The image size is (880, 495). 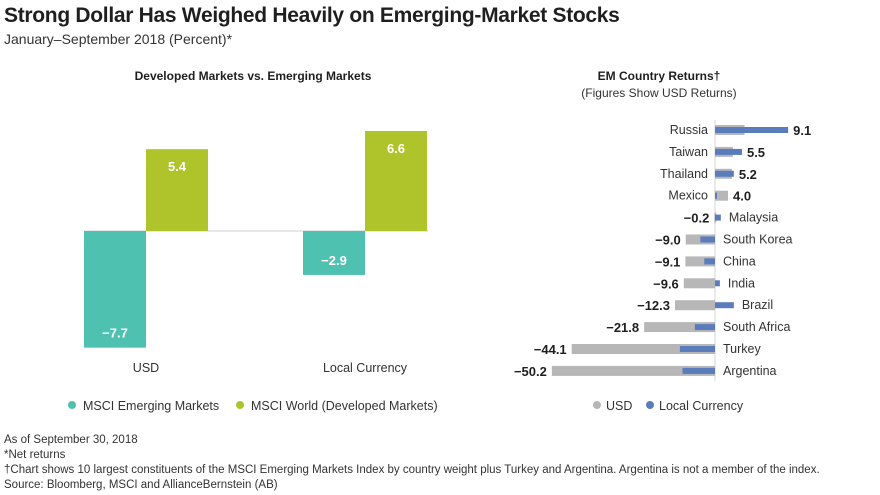 What do you see at coordinates (742, 196) in the screenshot?
I see `usd-value-label: 4.0` at bounding box center [742, 196].